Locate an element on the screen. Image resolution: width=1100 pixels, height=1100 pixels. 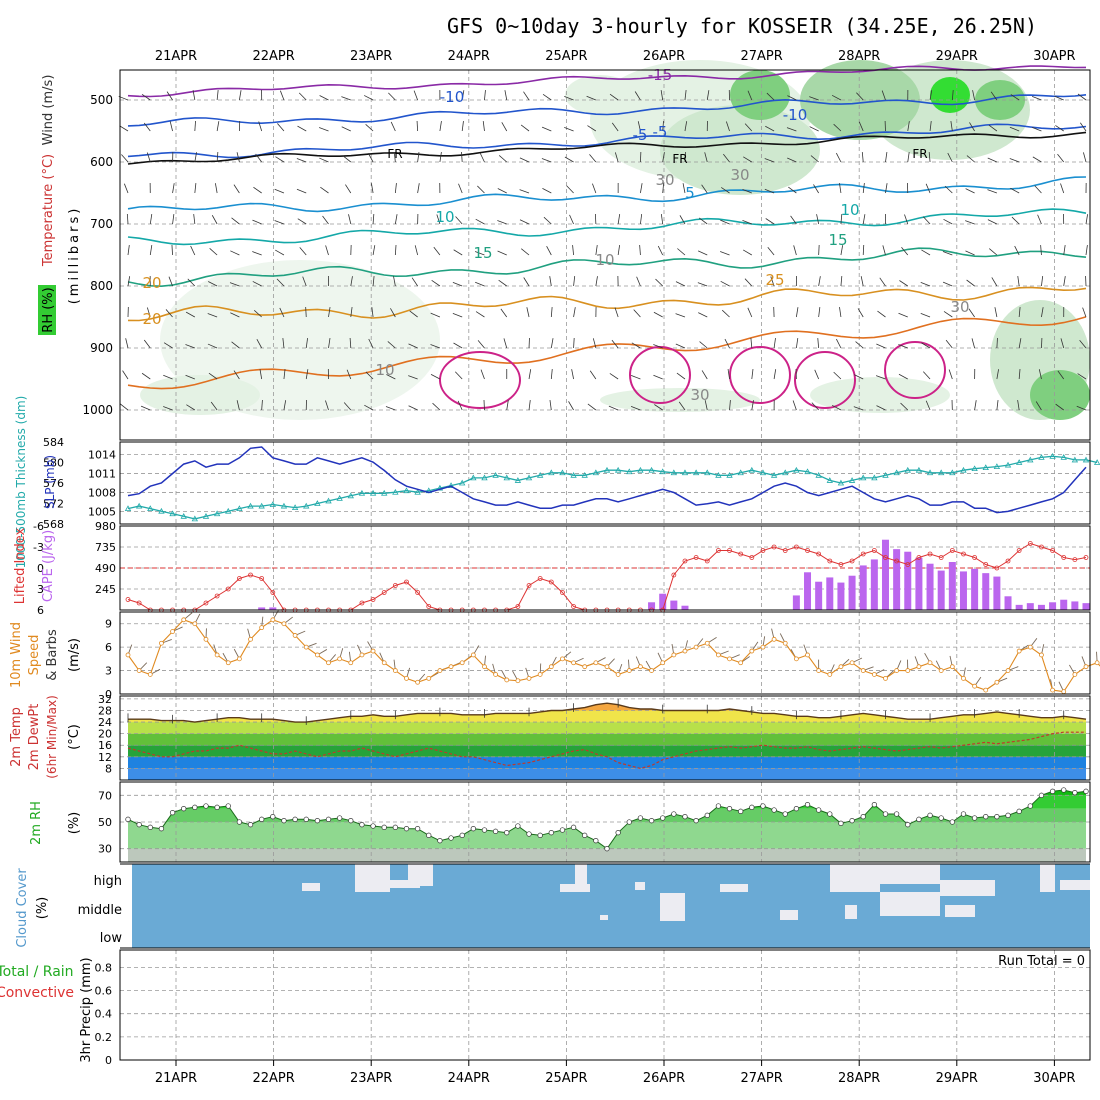
cloud-patch is located at coordinates (372, 878).